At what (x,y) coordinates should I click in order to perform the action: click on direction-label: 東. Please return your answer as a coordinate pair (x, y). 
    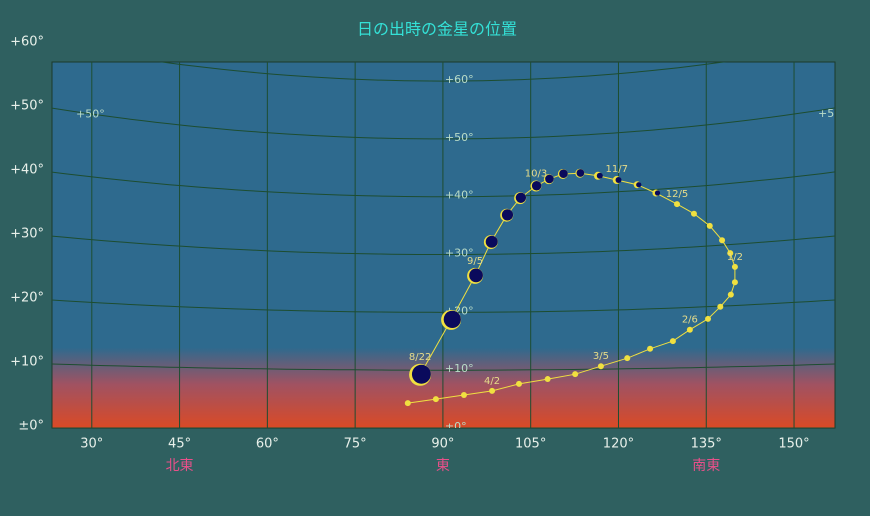
    Looking at the image, I should click on (443, 466).